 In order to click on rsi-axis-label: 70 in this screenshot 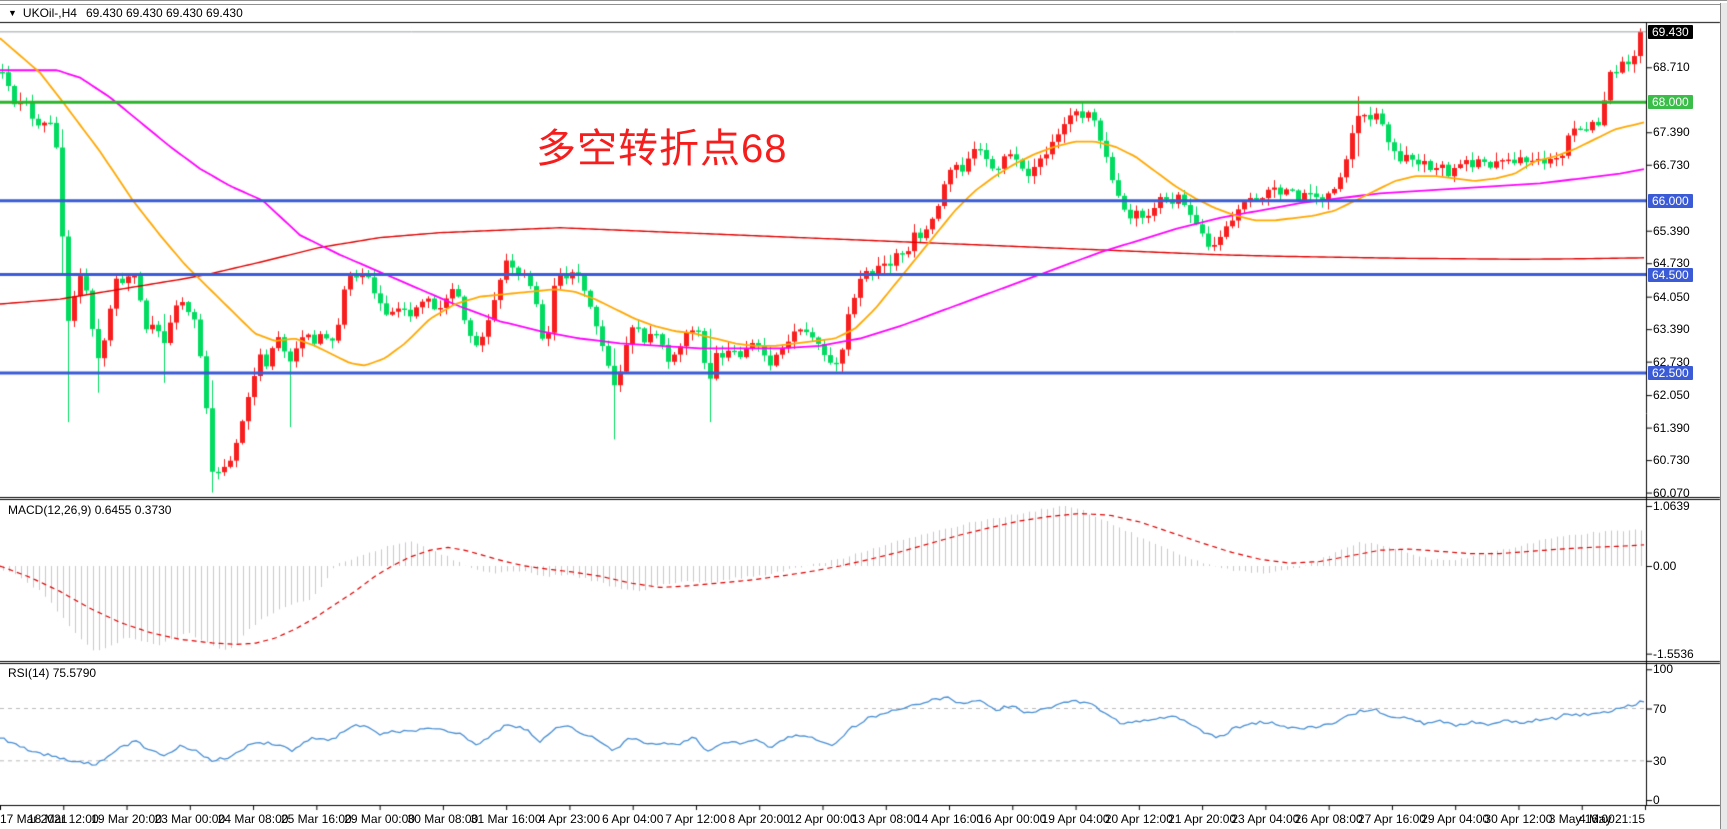, I will do `click(1660, 708)`.